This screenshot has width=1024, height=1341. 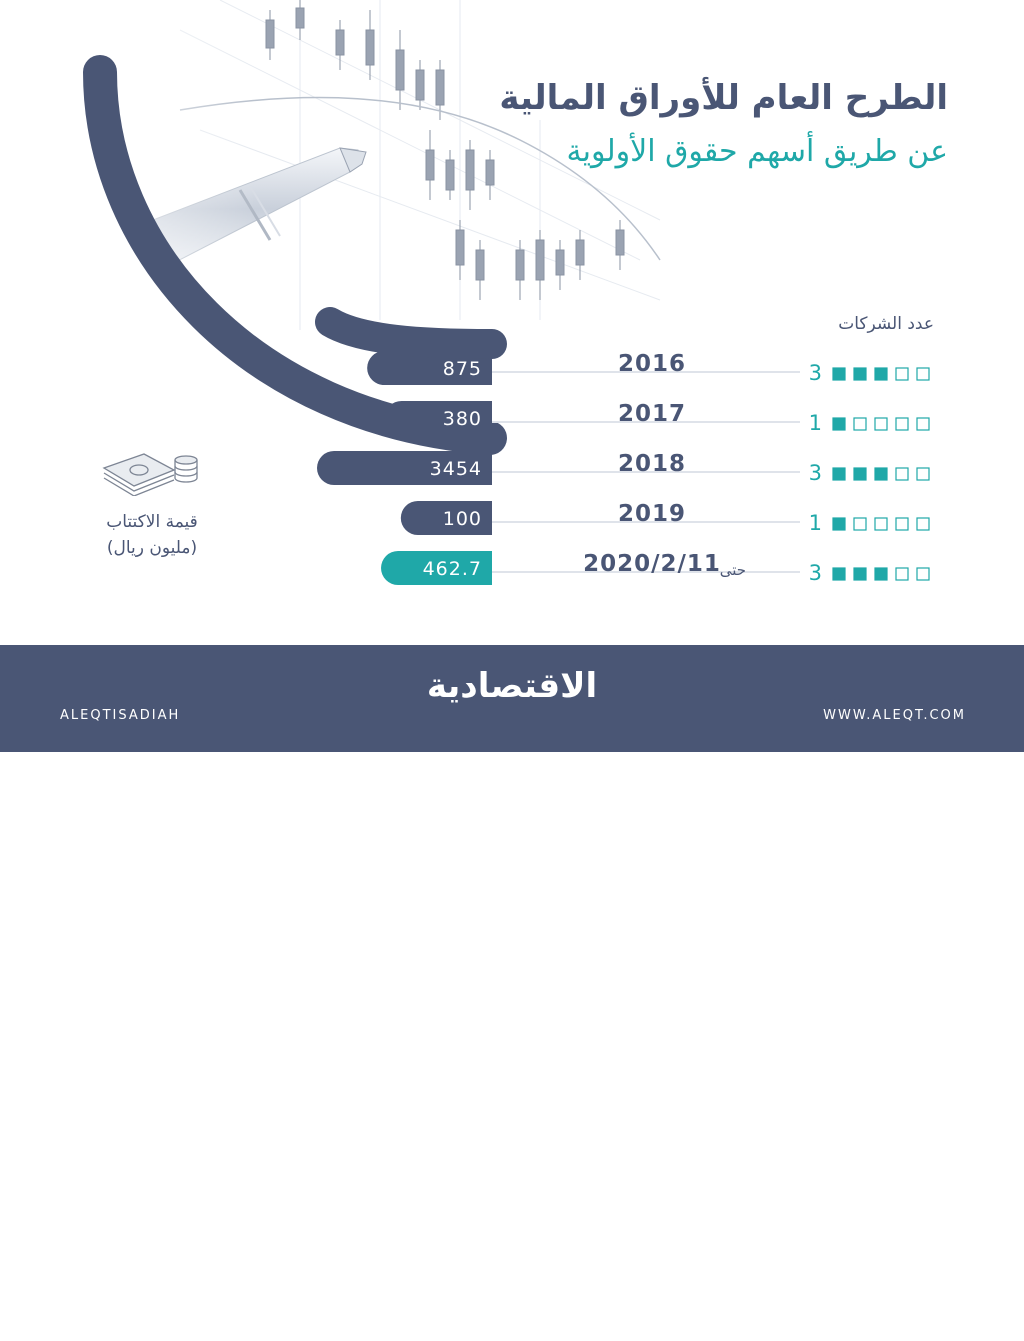 I want to click on company-count-4: 3, so click(x=815, y=573).